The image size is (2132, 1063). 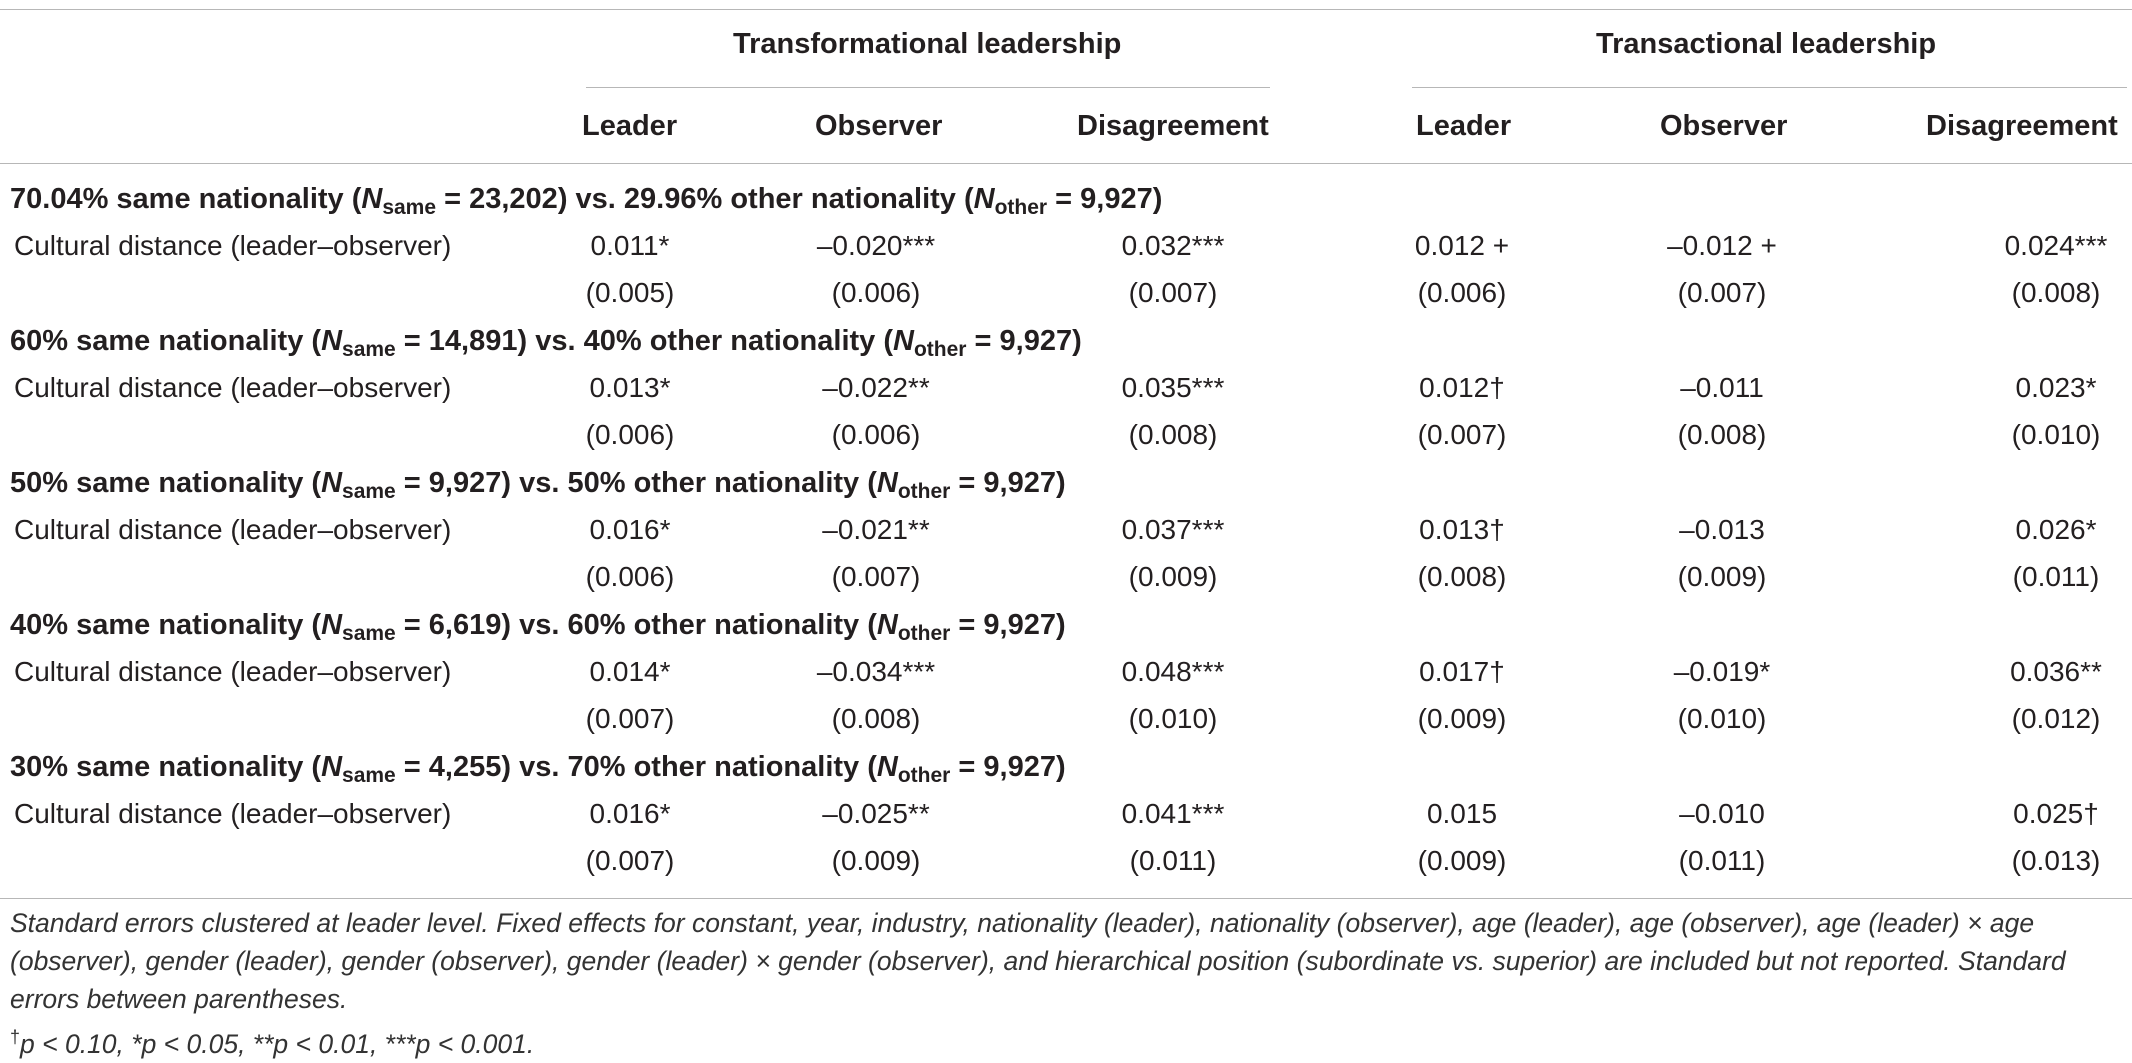 What do you see at coordinates (473, 341) in the screenshot?
I see `n-same-value: 14,891` at bounding box center [473, 341].